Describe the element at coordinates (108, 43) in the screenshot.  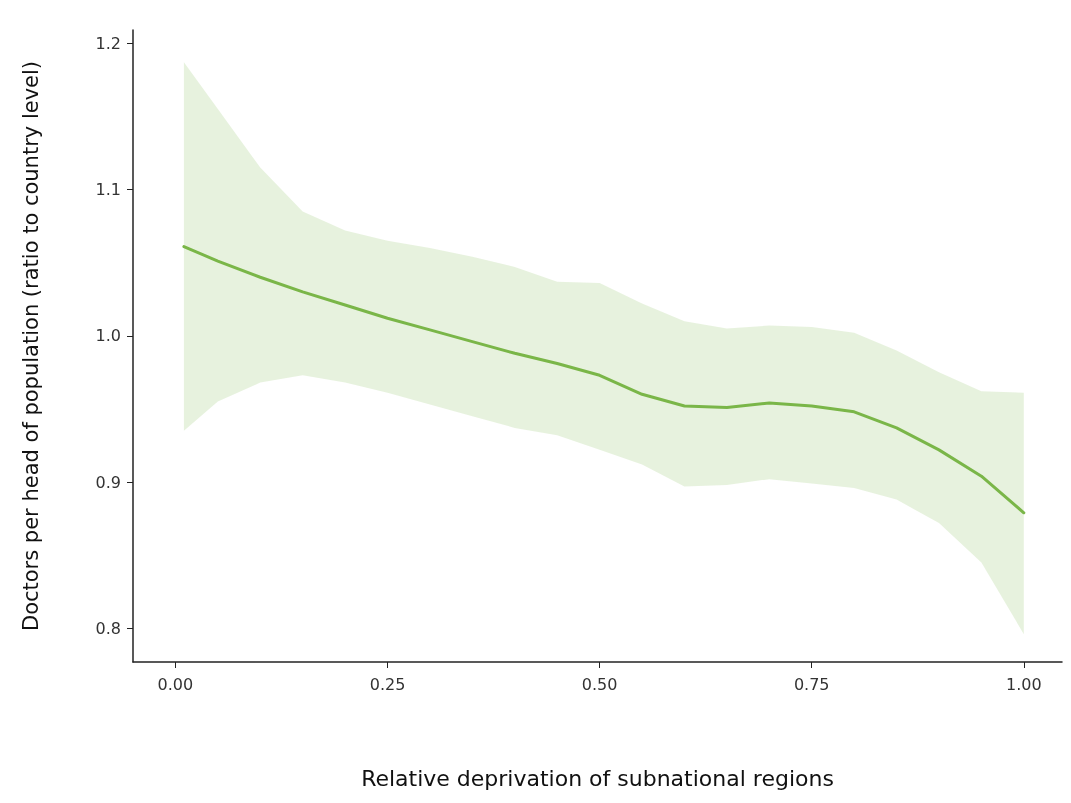
I see `y-tick-label: 1.2` at that location.